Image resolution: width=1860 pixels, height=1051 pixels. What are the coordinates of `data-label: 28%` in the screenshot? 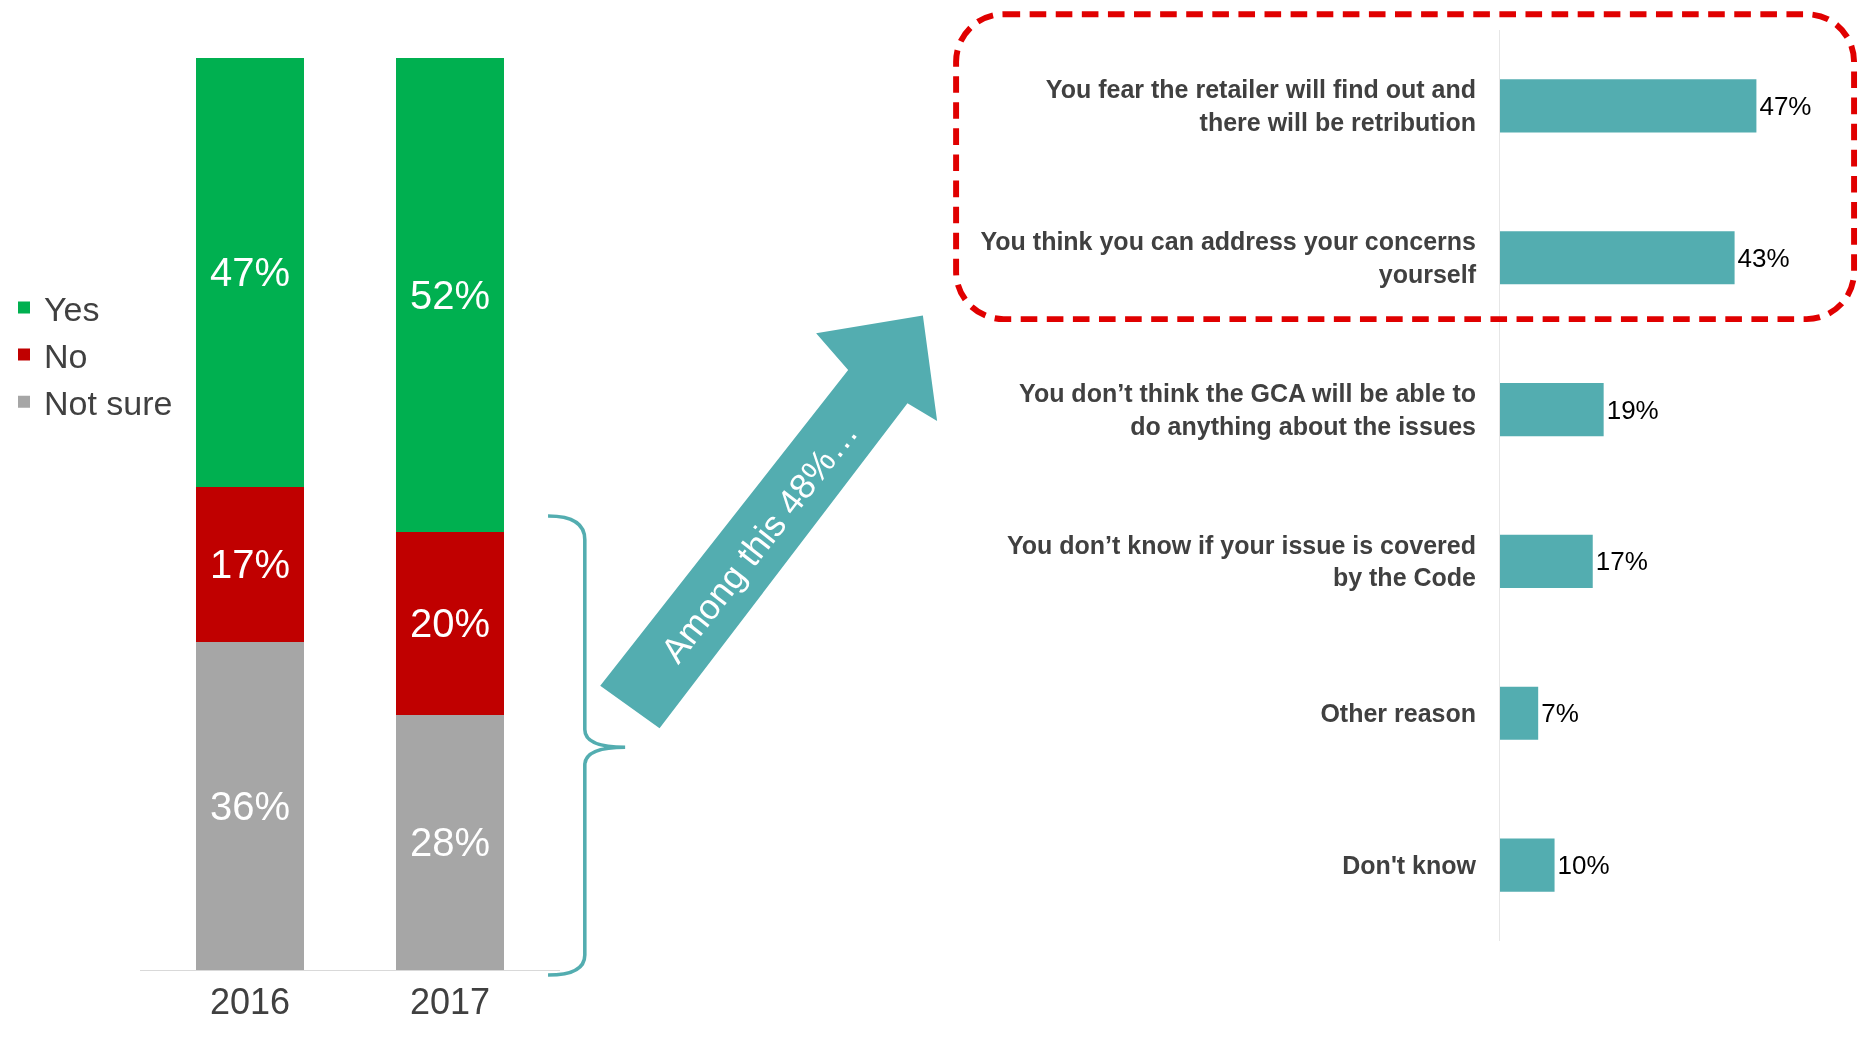 It's located at (450, 842).